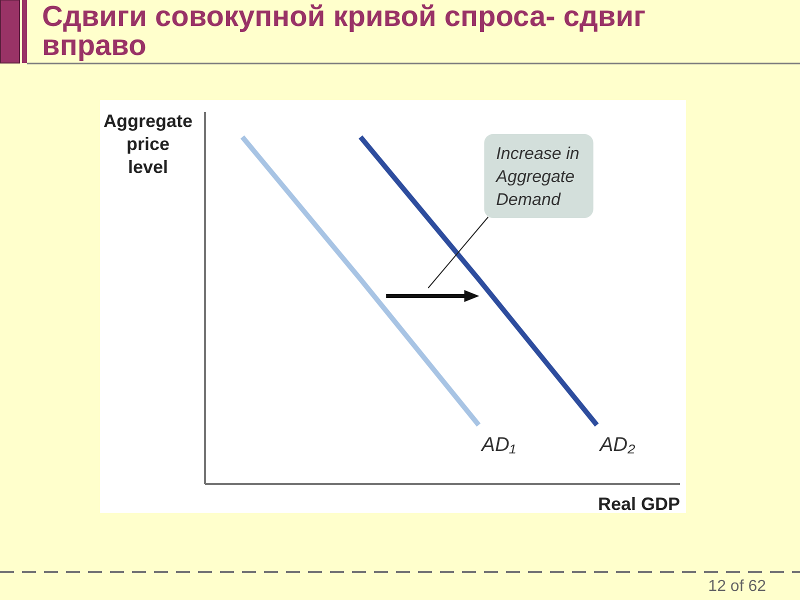 The width and height of the screenshot is (800, 600). I want to click on series-label: AD₁, so click(498, 445).